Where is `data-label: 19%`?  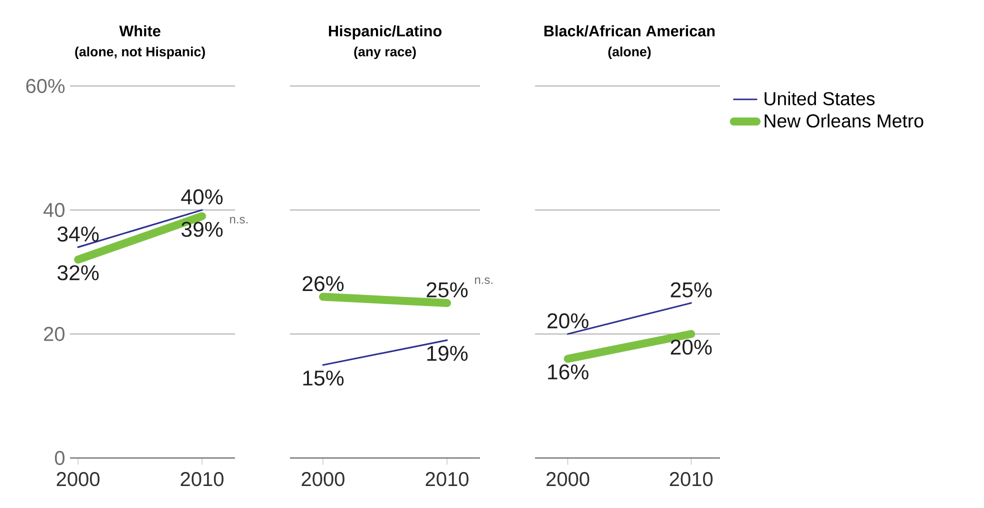
data-label: 19% is located at coordinates (447, 353).